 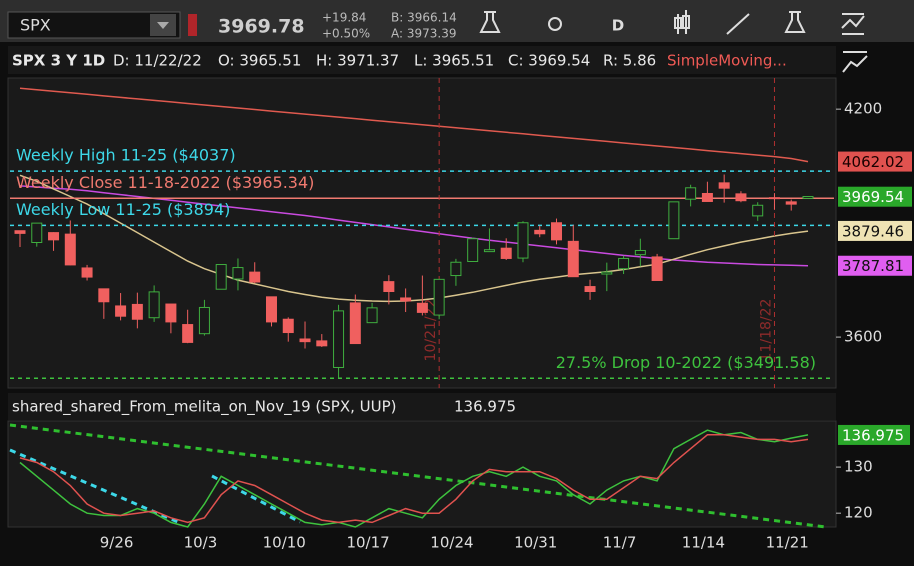 I want to click on x-tick-label: 10/17, so click(x=367, y=543).